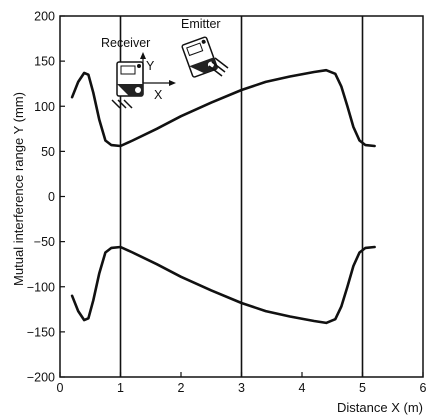  Describe the element at coordinates (60, 388) in the screenshot. I see `x-tick-label: 0` at that location.